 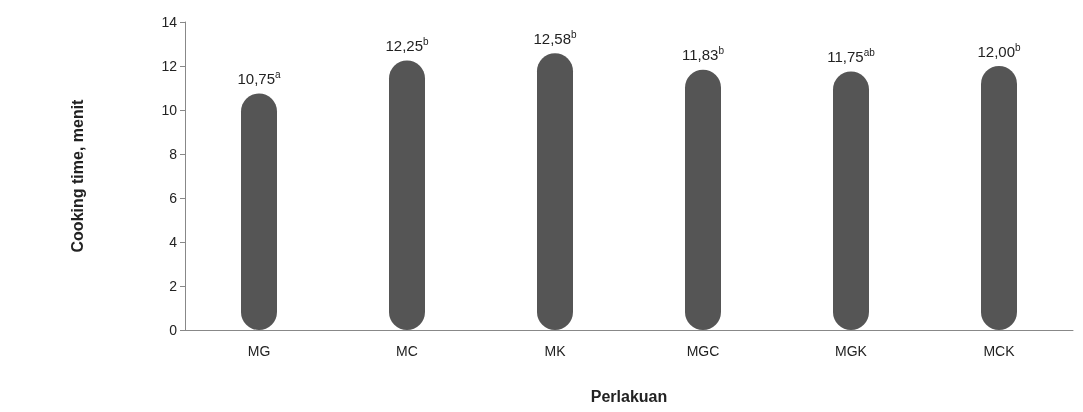 What do you see at coordinates (173, 154) in the screenshot?
I see `y-tick-label: 8` at bounding box center [173, 154].